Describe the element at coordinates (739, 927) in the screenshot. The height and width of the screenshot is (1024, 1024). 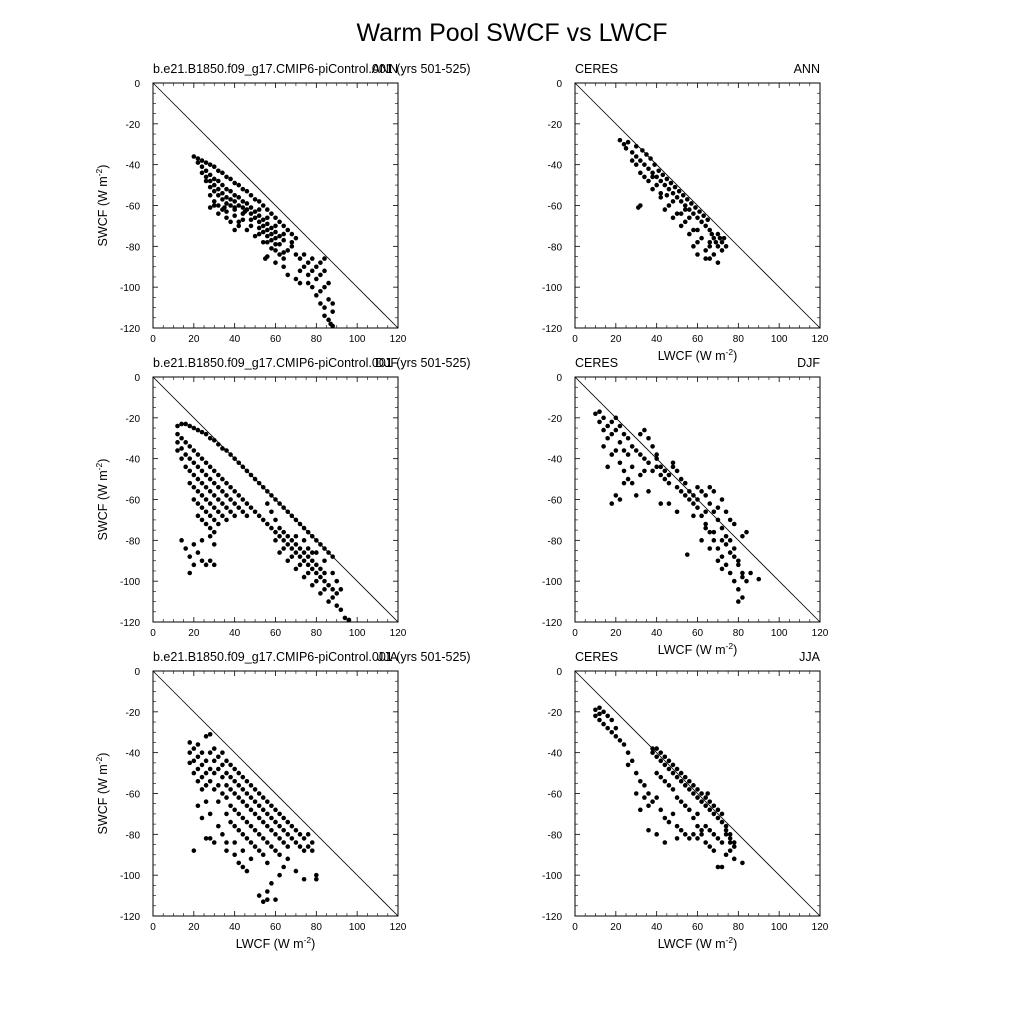
I see `x-tick-label: 80` at that location.